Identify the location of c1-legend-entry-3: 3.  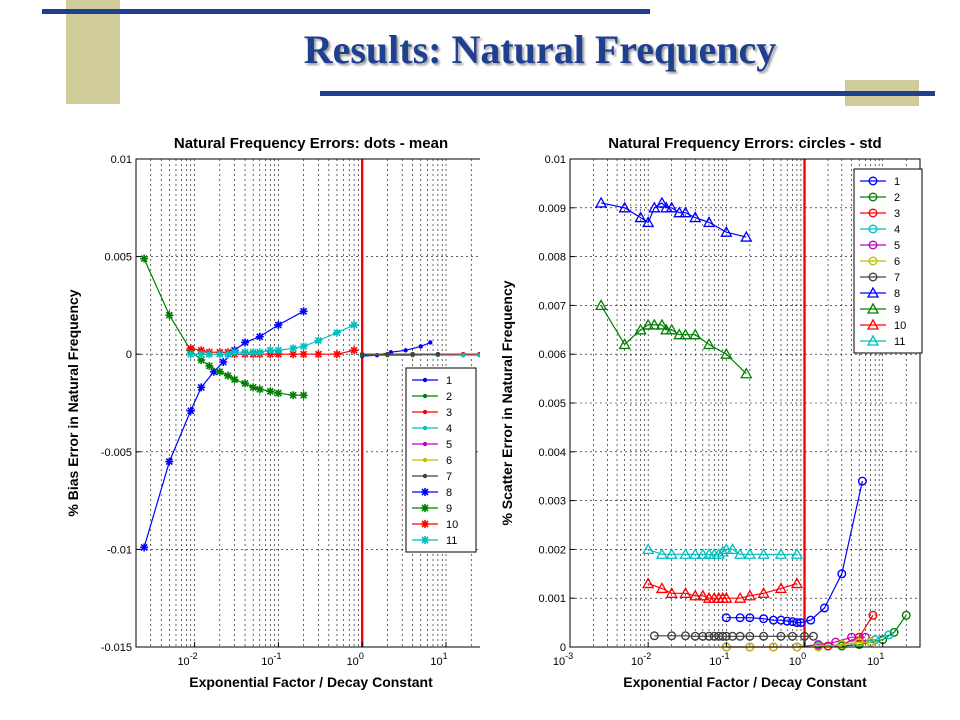
(449, 413).